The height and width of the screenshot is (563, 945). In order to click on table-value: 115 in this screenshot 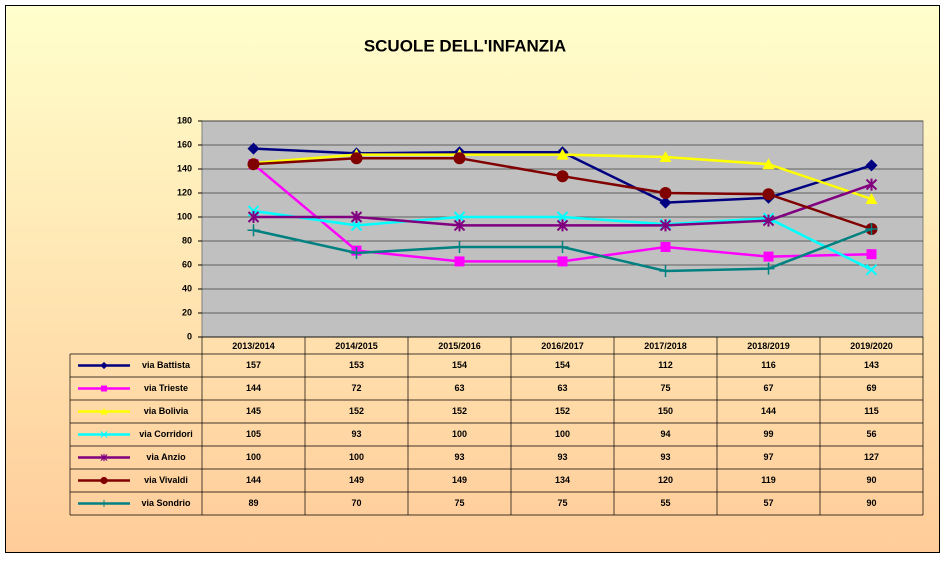, I will do `click(871, 411)`.